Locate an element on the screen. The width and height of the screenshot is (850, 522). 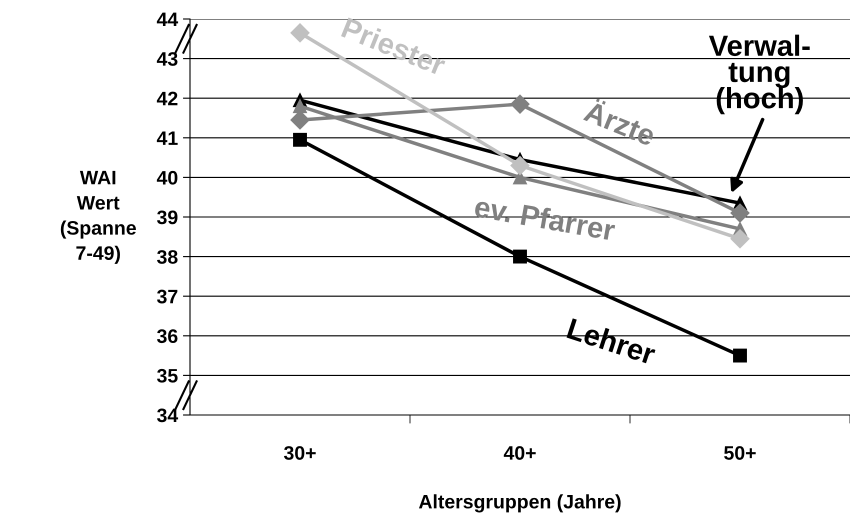
y-tick-label: 38 is located at coordinates (167, 257).